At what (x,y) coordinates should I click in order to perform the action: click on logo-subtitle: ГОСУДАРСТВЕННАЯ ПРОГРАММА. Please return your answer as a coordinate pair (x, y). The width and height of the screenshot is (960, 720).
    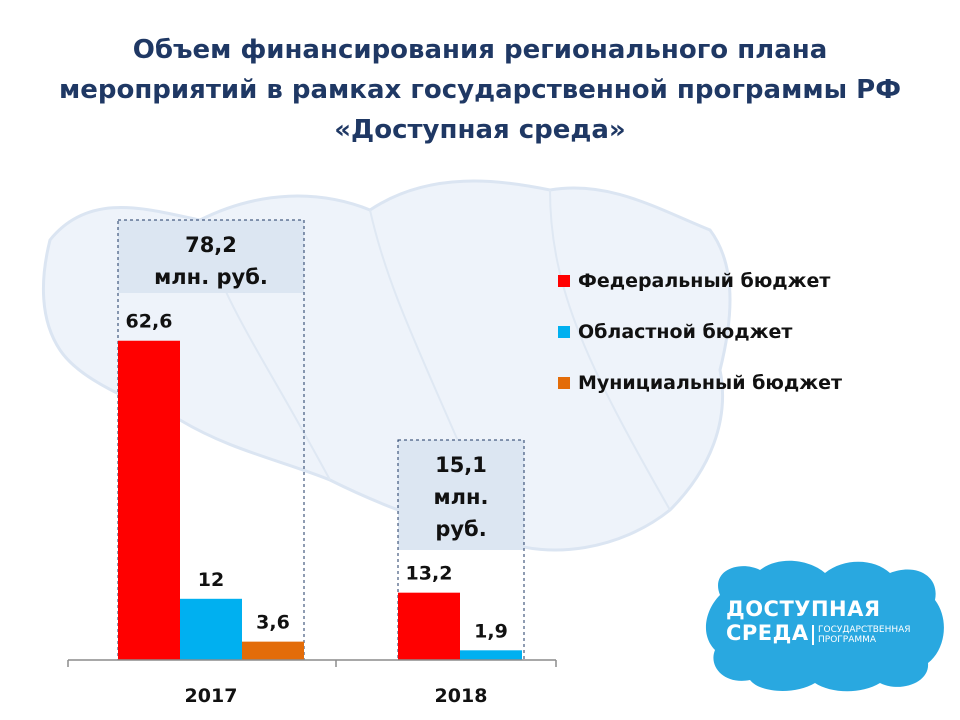
    Looking at the image, I should click on (861, 635).